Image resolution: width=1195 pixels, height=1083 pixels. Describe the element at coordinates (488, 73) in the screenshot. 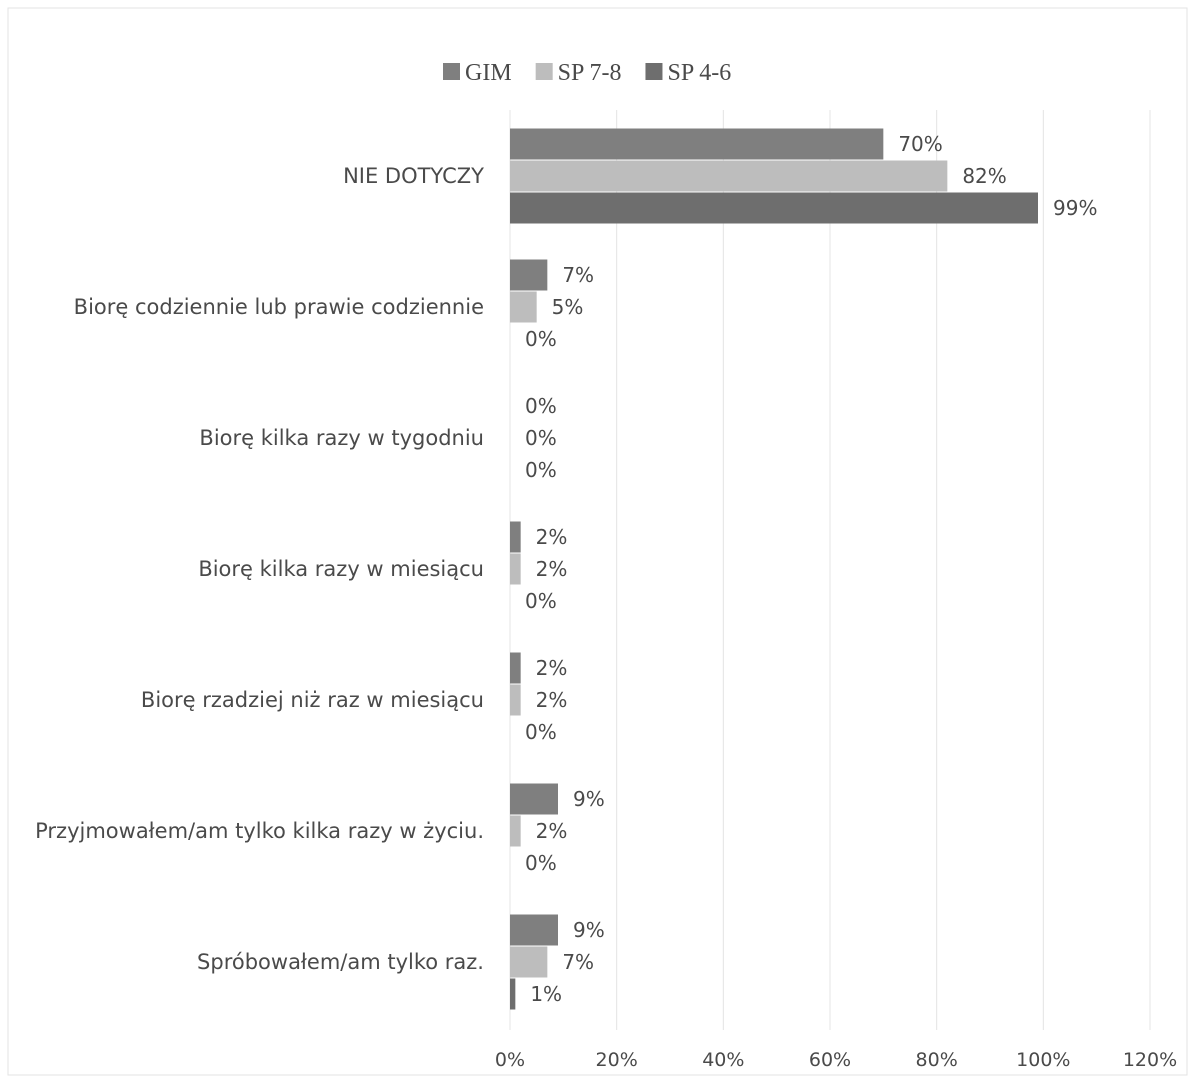

I see `legend-label: GIM` at that location.